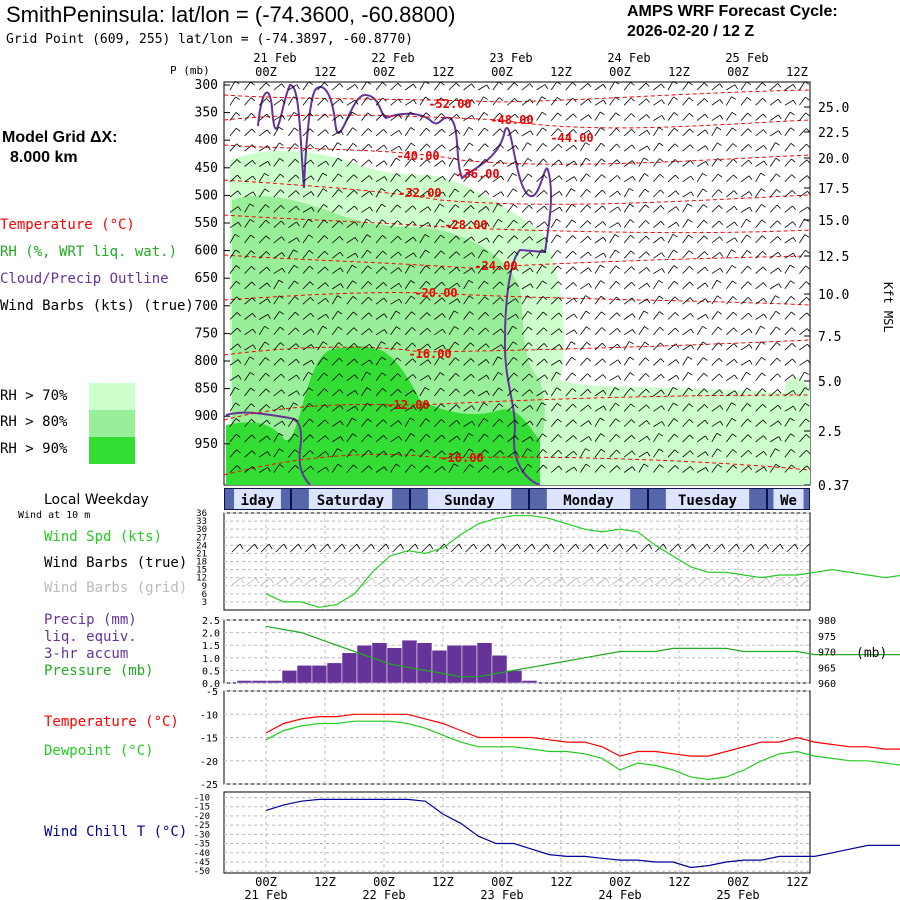  Describe the element at coordinates (620, 882) in the screenshot. I see `bottom-hour-label: 00Z` at that location.